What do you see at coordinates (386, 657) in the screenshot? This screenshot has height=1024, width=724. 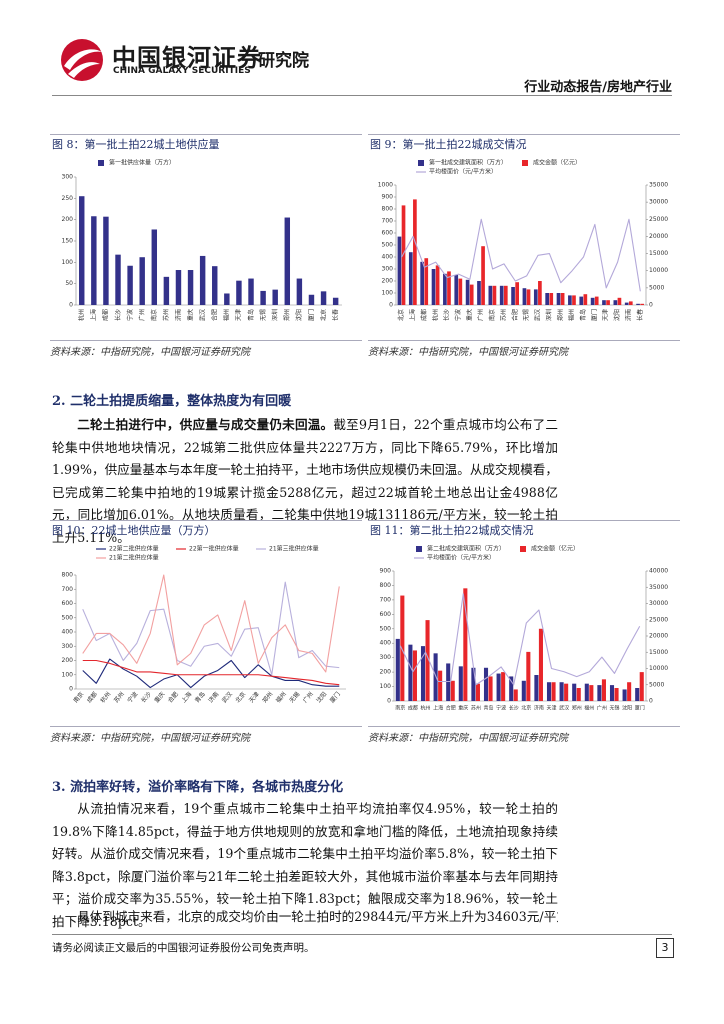 I see `y-tick-label: 300` at bounding box center [386, 657].